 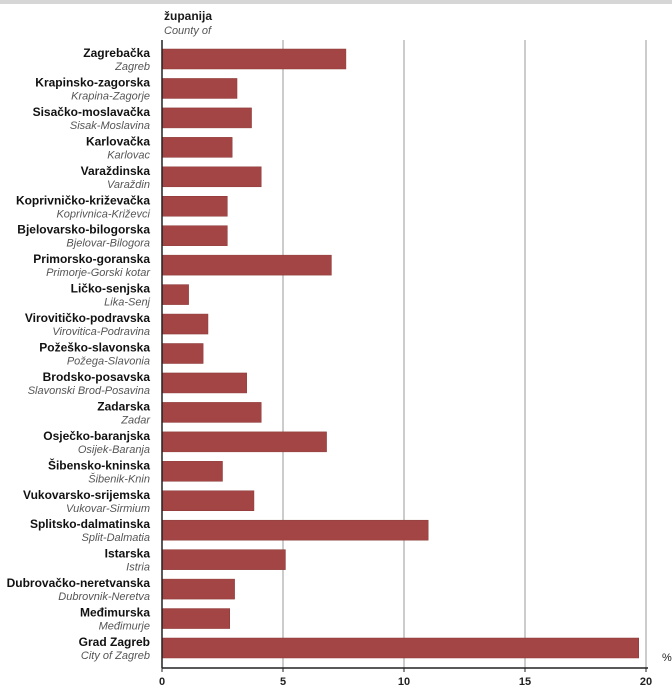 I want to click on category-label-english: Sisak-Moslavina, so click(x=110, y=126).